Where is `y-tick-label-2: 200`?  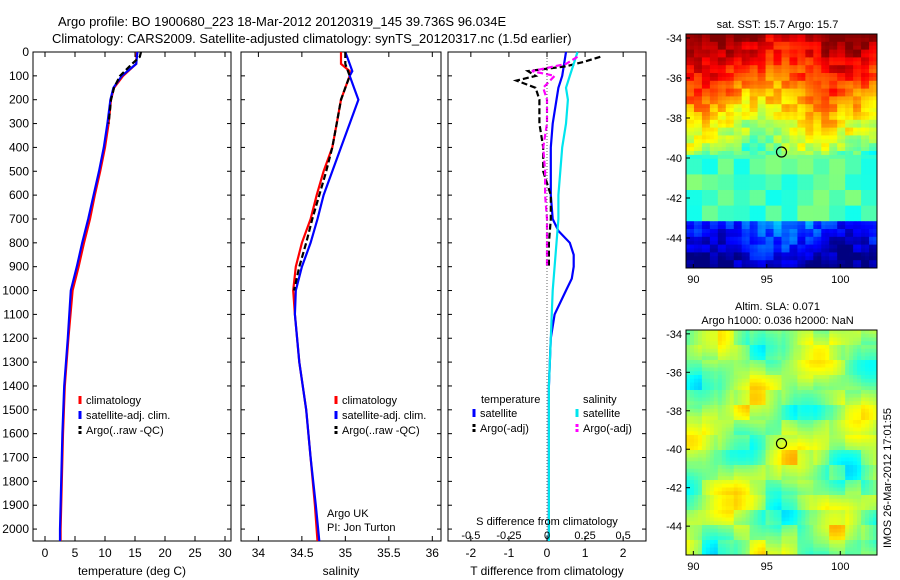 y-tick-label-2: 200 is located at coordinates (19, 100).